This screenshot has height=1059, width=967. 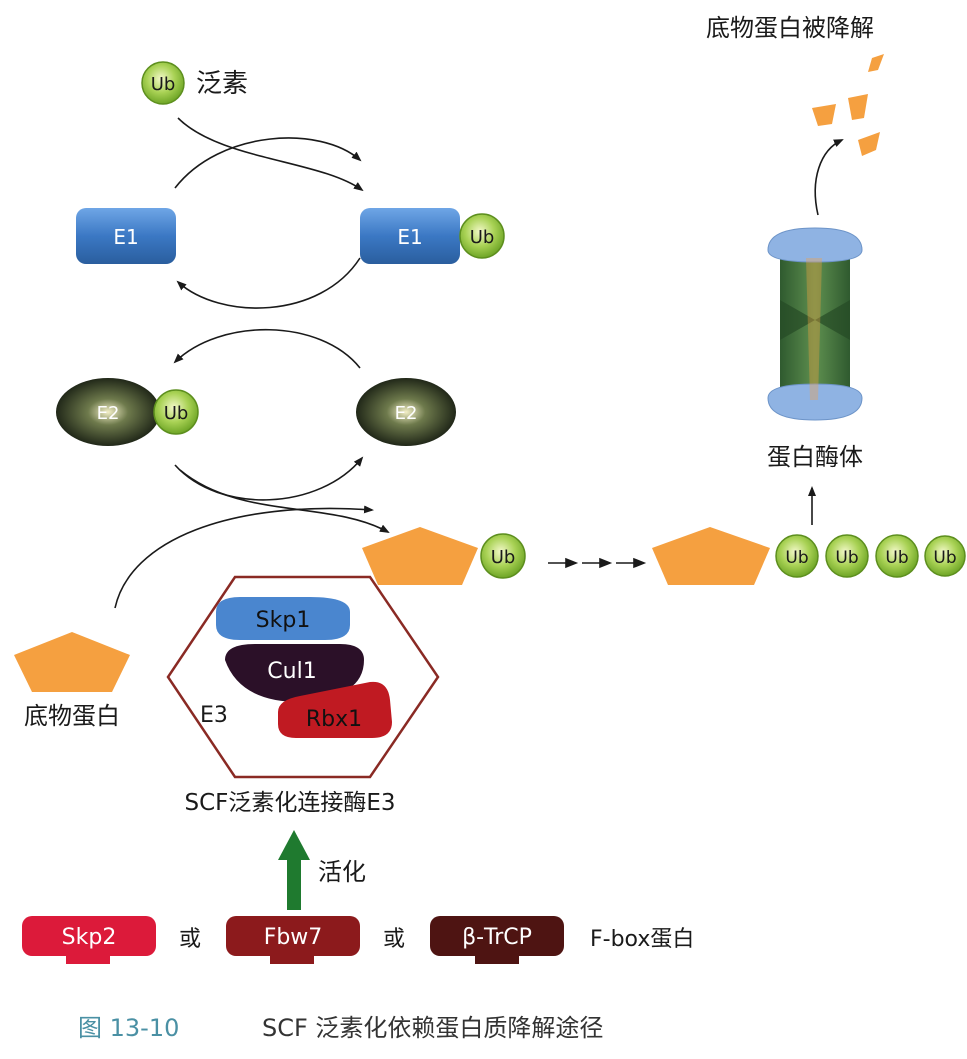 What do you see at coordinates (72, 716) in the screenshot?
I see `substrate-label: 底物蛋白` at bounding box center [72, 716].